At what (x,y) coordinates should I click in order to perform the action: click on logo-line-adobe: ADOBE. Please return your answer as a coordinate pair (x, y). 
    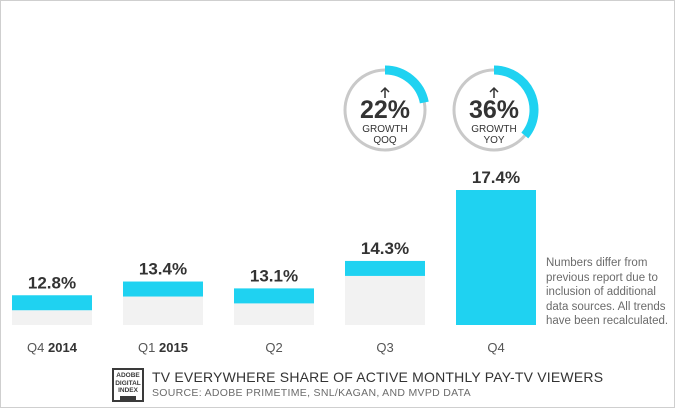
    Looking at the image, I should click on (128, 375).